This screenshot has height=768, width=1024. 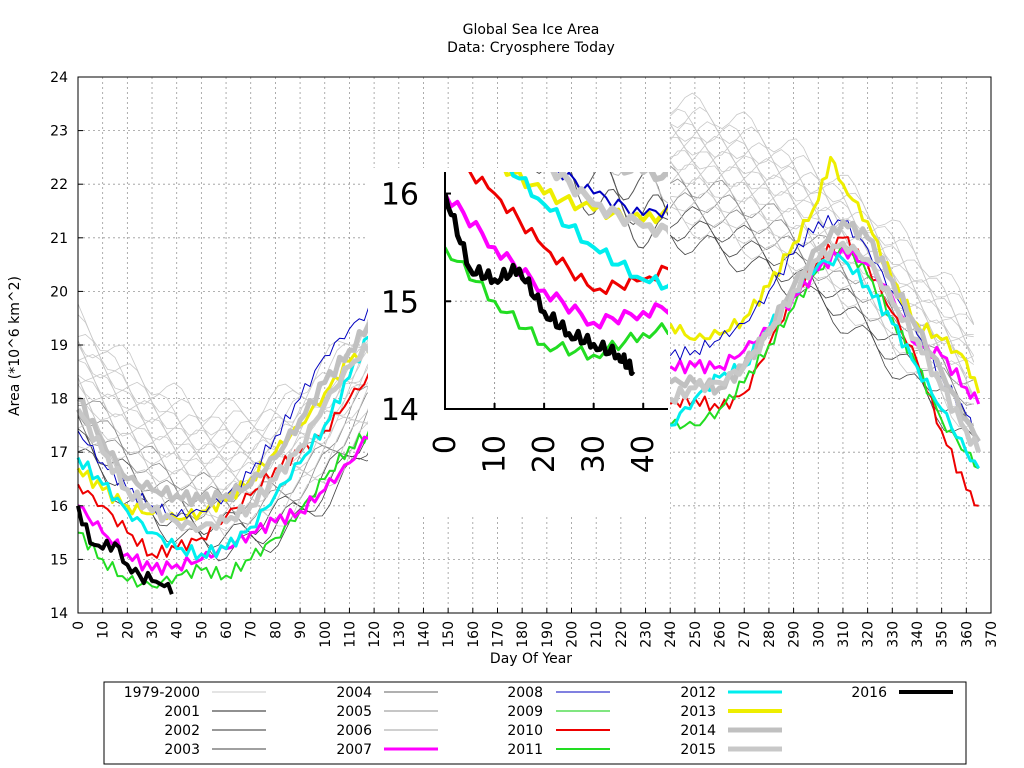 What do you see at coordinates (59, 453) in the screenshot?
I see `y-tick-label: 17` at bounding box center [59, 453].